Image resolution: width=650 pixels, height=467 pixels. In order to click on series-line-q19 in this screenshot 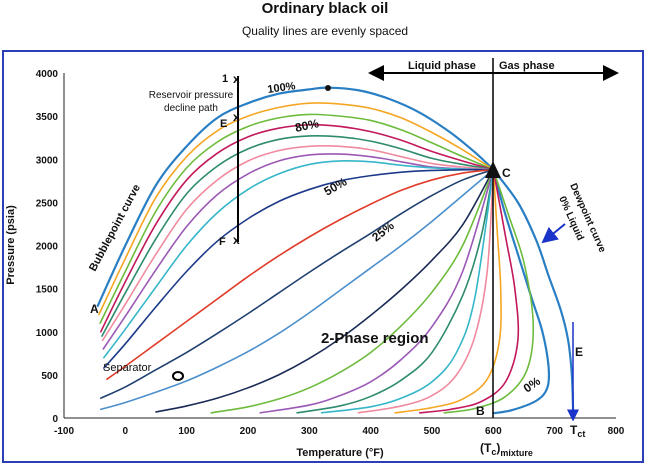, I will do `click(469, 291)`.